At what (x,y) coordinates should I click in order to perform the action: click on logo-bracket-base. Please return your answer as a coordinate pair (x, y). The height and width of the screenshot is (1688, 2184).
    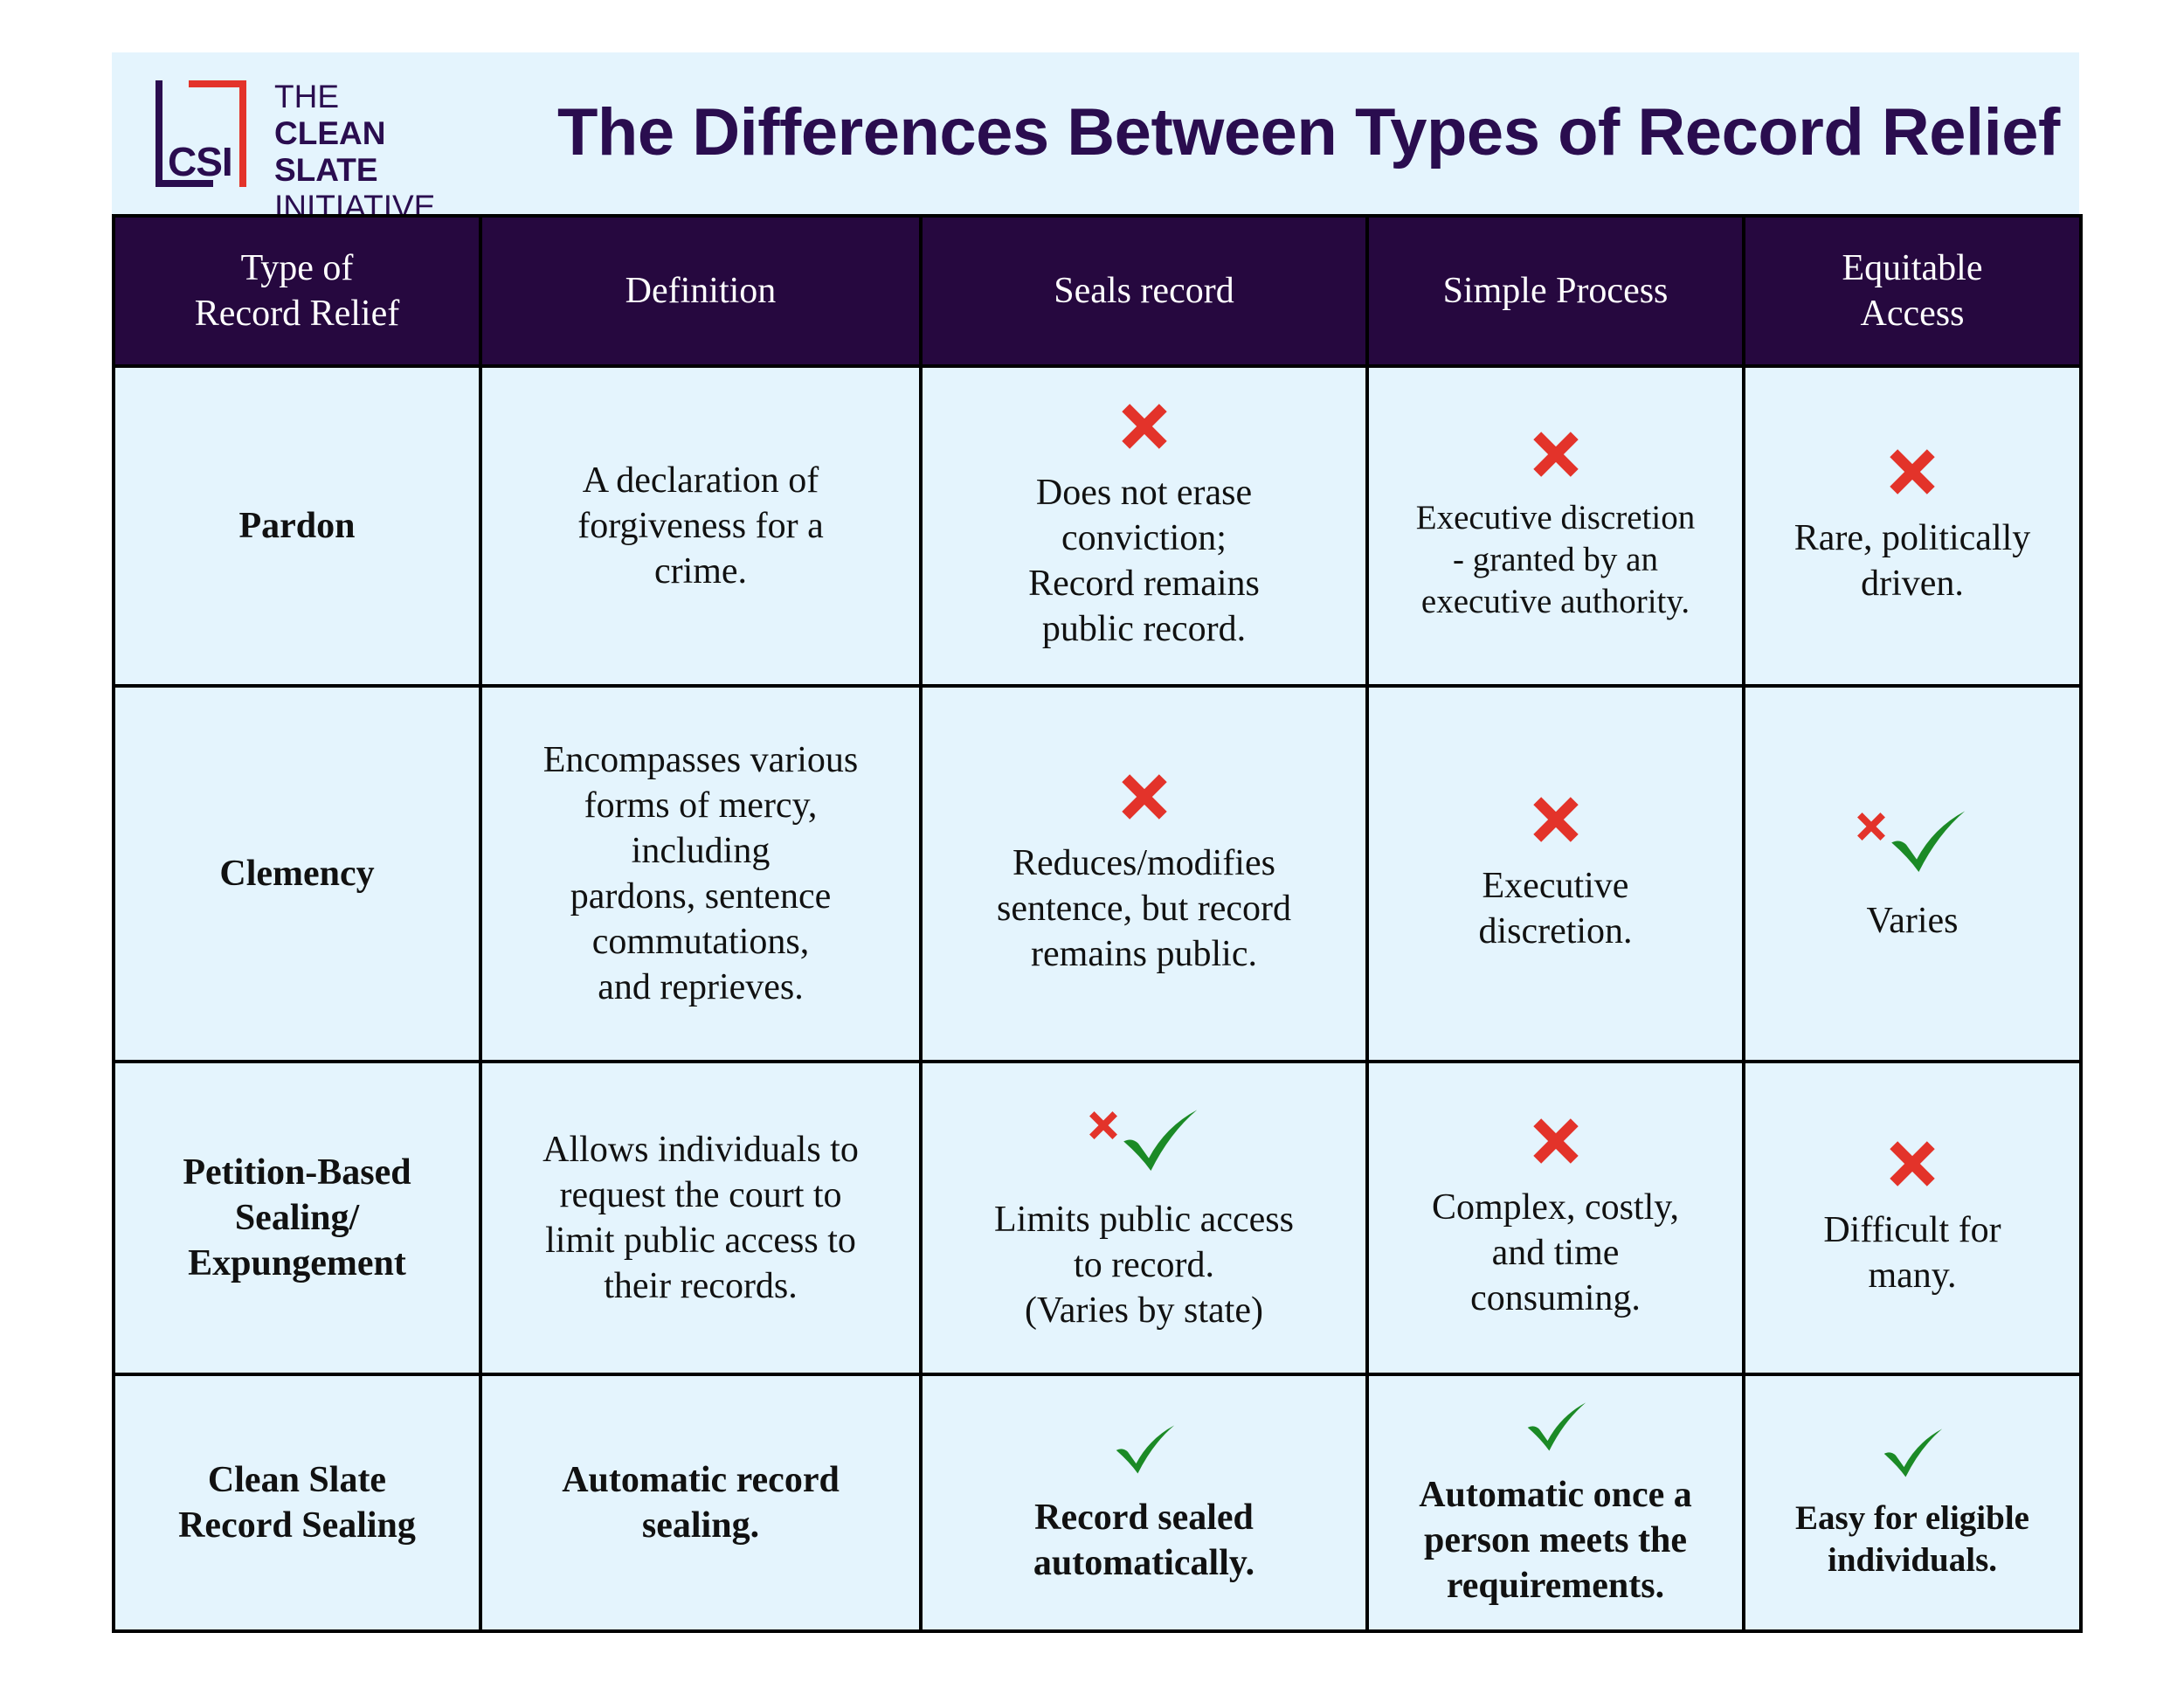
    Looking at the image, I should click on (184, 183).